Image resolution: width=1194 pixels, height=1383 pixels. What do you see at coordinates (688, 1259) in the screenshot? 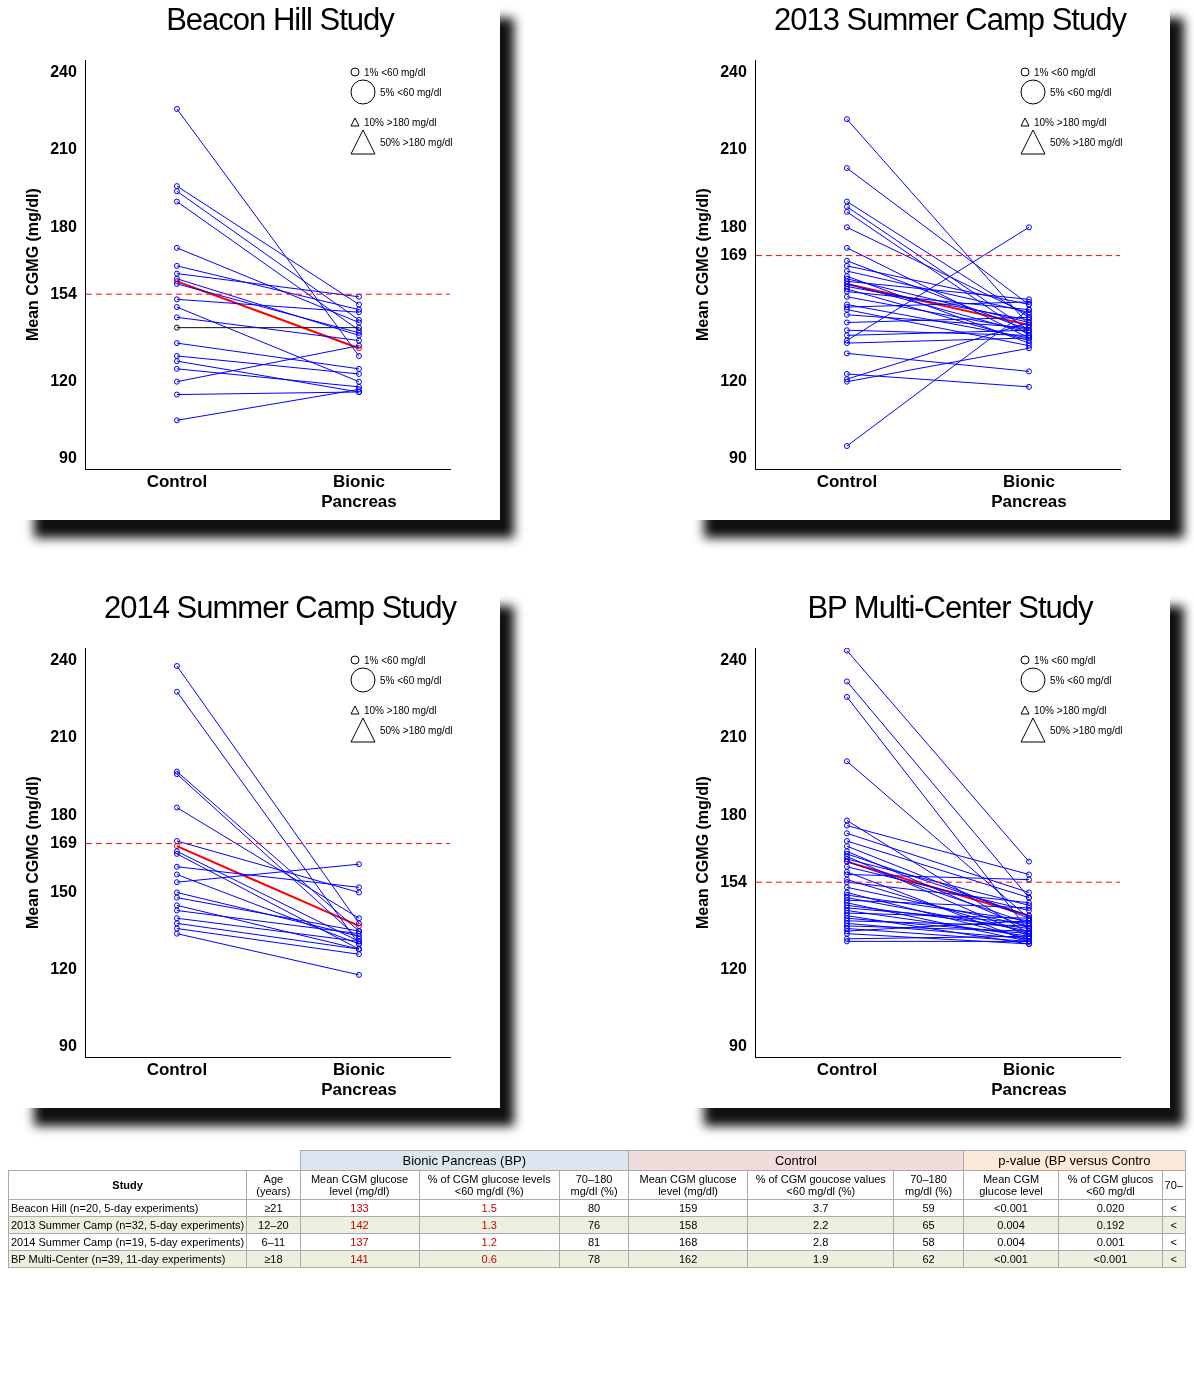
I see `text: 162` at bounding box center [688, 1259].